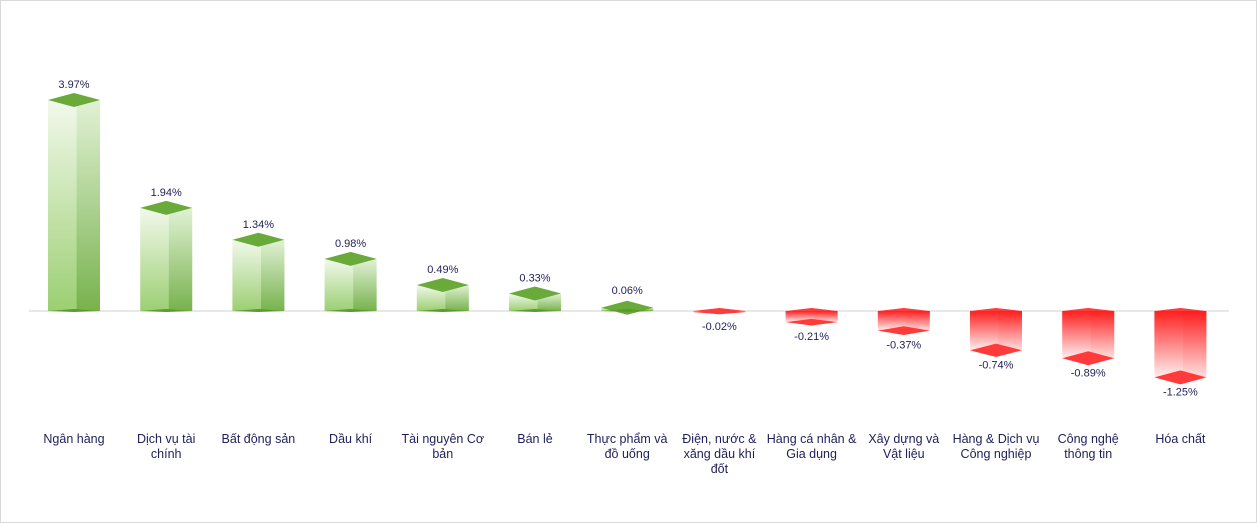 This screenshot has height=524, width=1257. I want to click on category-label: Bất động sản, so click(258, 439).